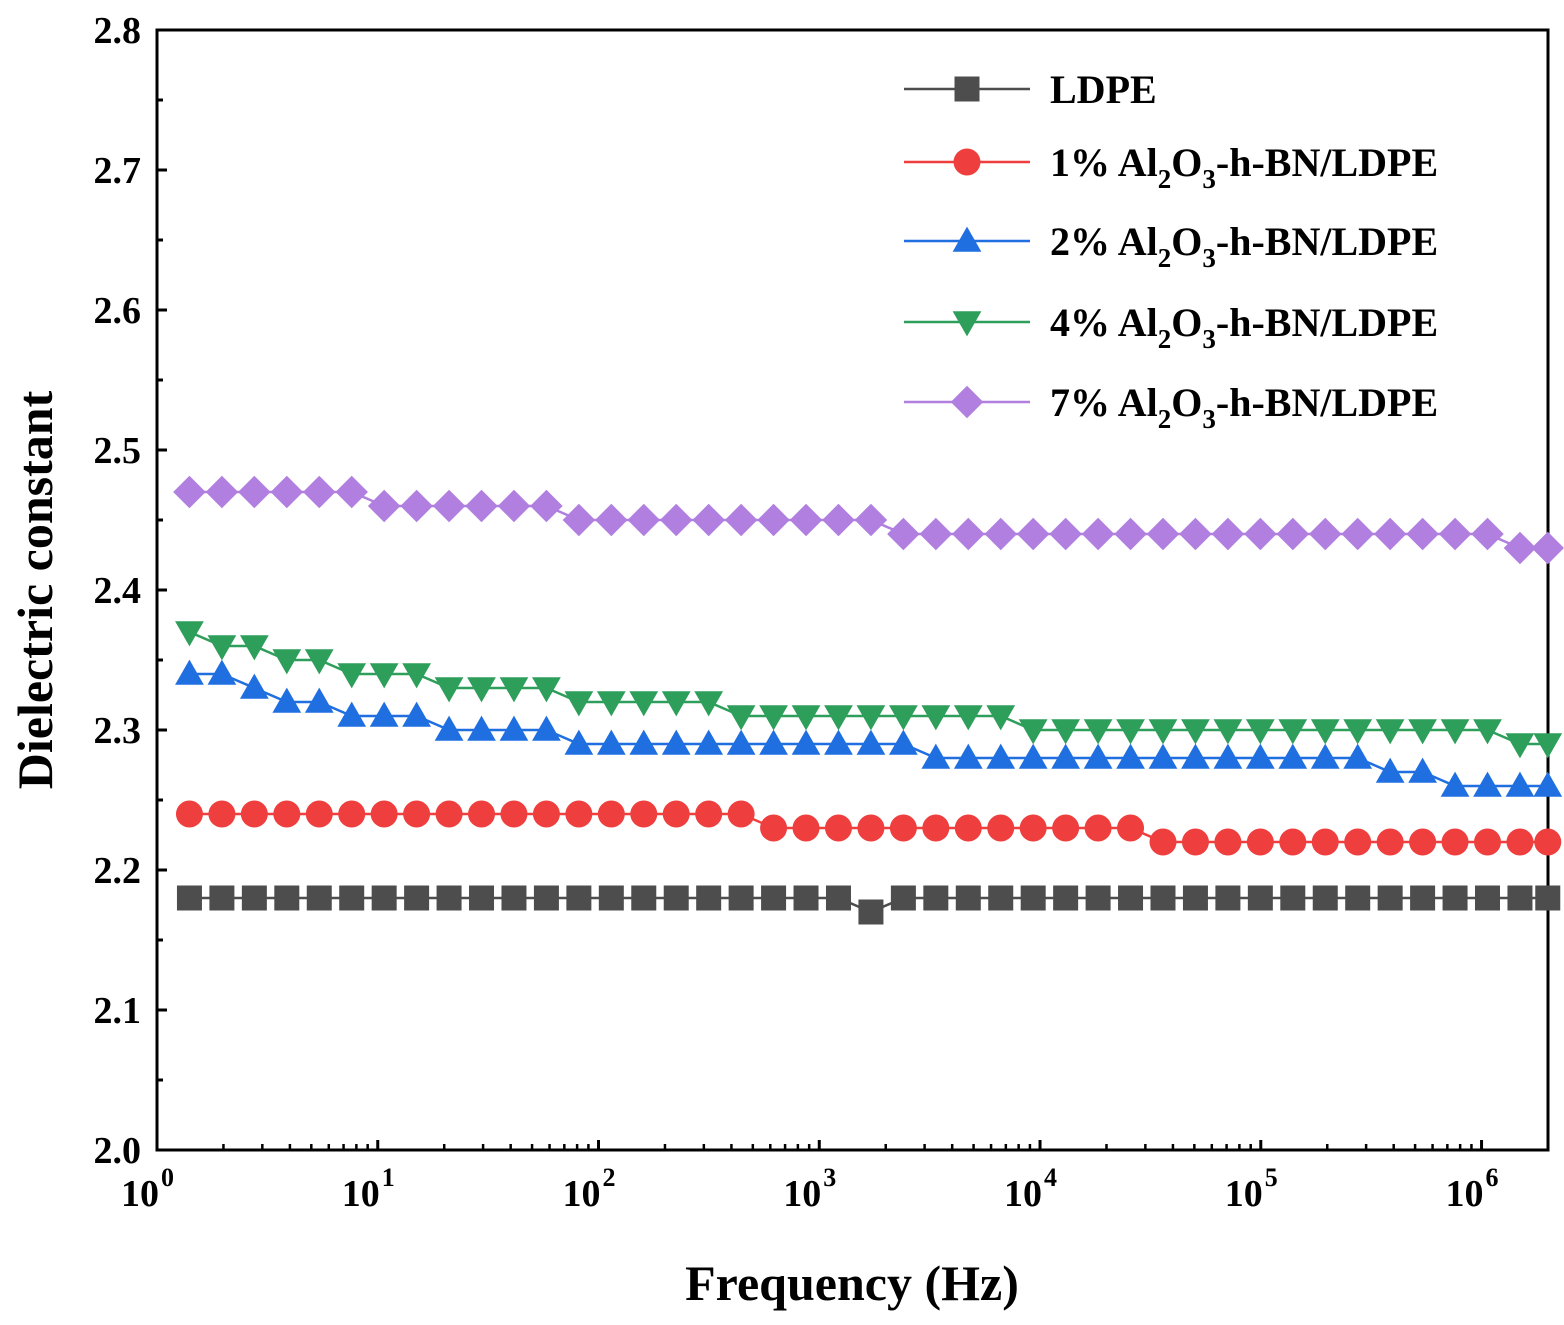 This screenshot has width=1564, height=1325. Describe the element at coordinates (118, 731) in the screenshot. I see `y-tick-label: 2.3` at that location.